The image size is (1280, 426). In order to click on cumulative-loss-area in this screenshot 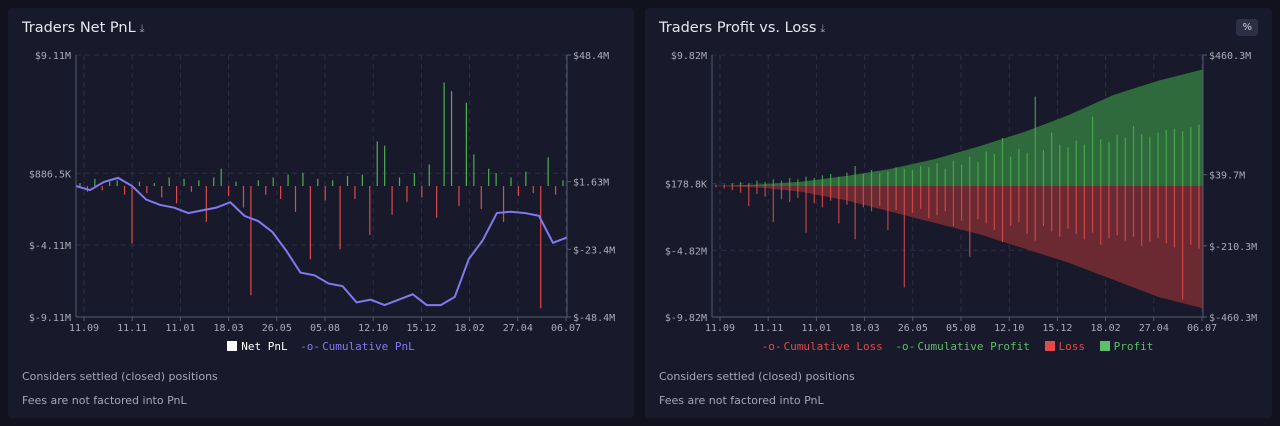, I will do `click(957, 247)`.